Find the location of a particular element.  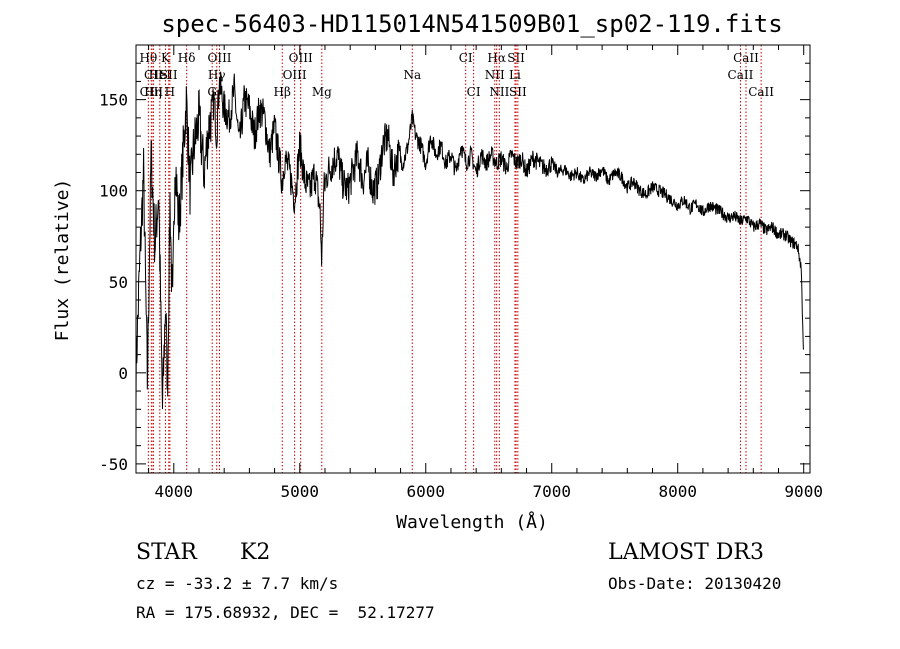

x-tick-label: 6000 is located at coordinates (425, 491).